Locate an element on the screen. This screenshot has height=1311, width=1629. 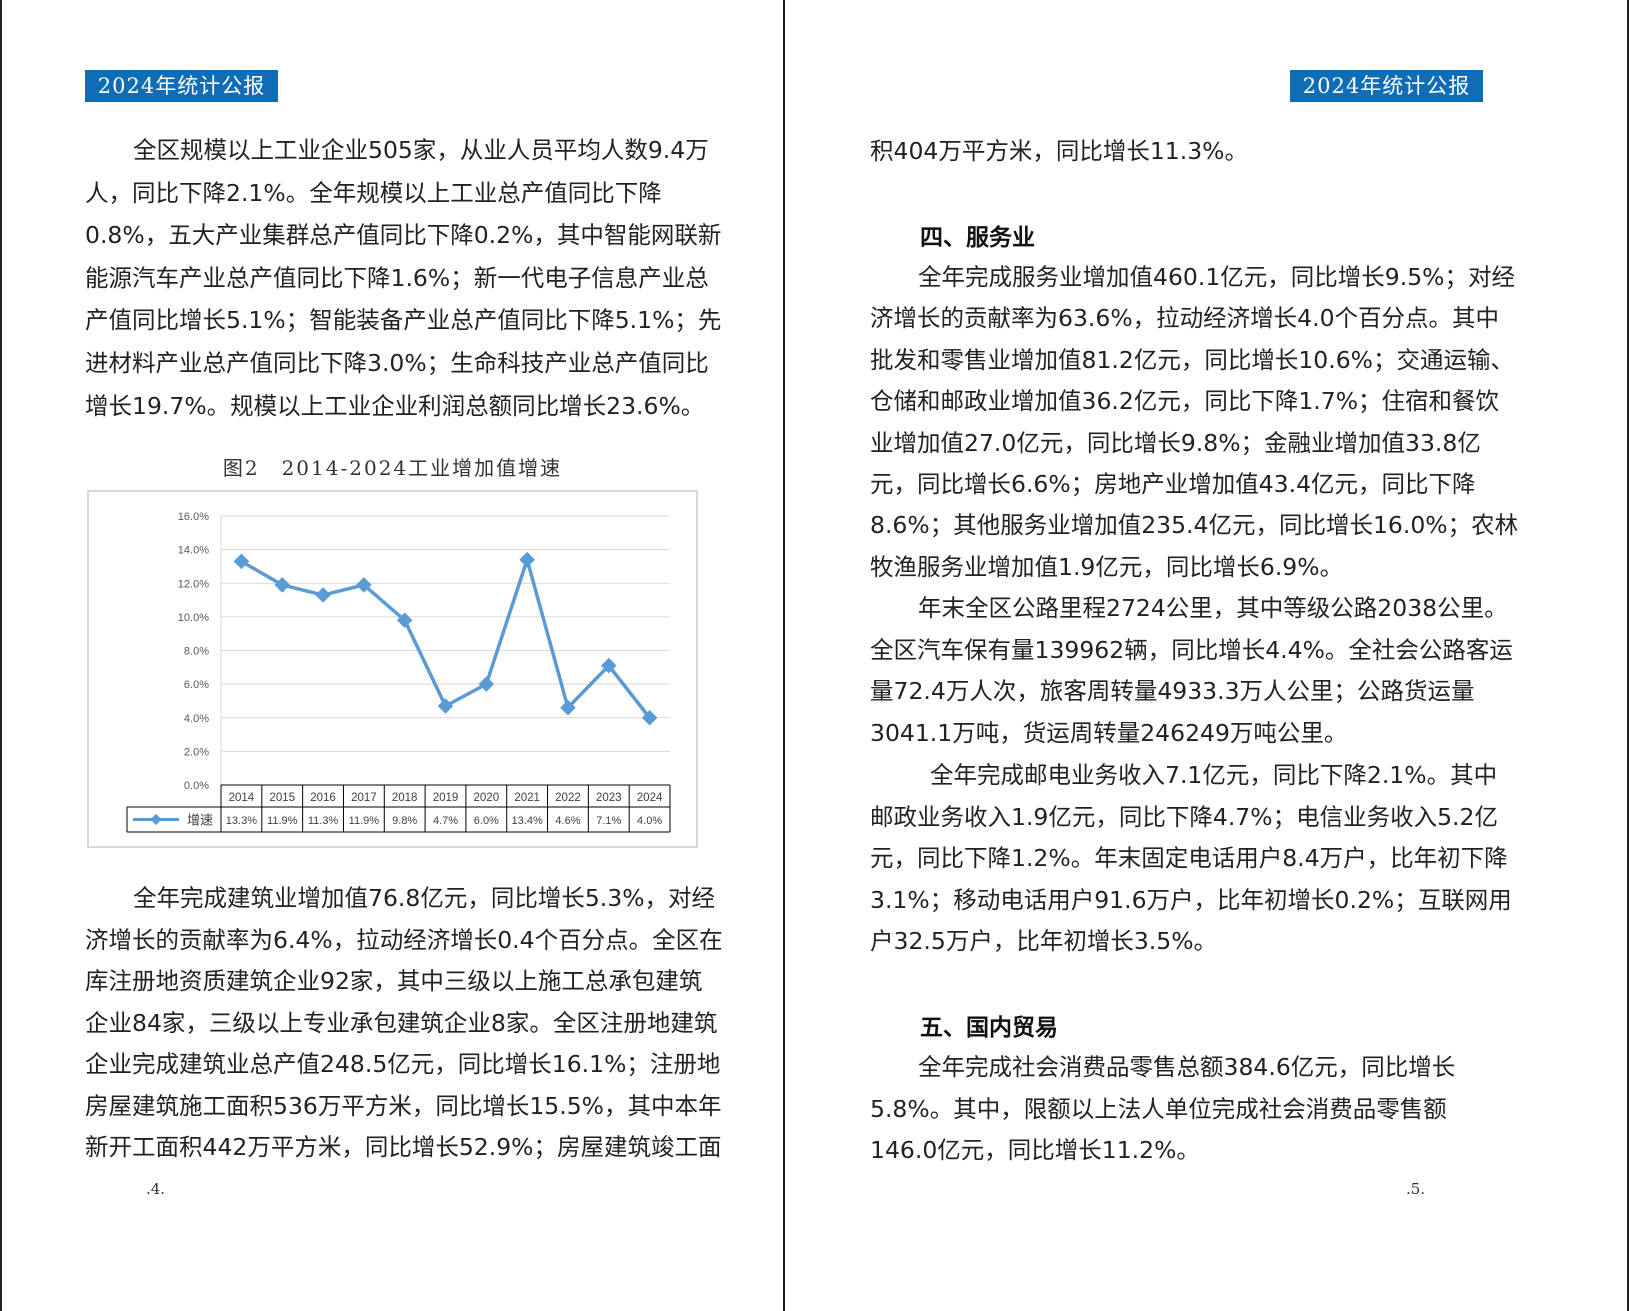
text-line: 批发和零售业增加值81.2亿元，同比增长10.6%；交通运输、 is located at coordinates (1192, 359).